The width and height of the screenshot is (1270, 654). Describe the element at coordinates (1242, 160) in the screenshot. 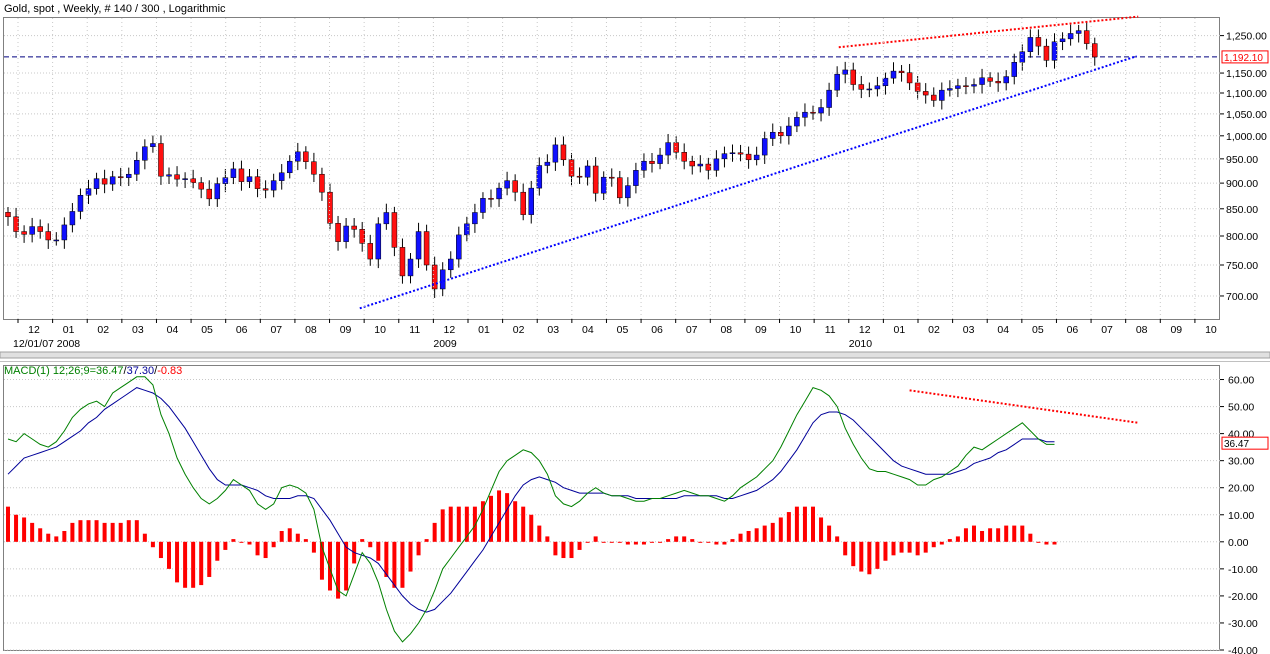

I see `price-tick-label: 950.00` at that location.